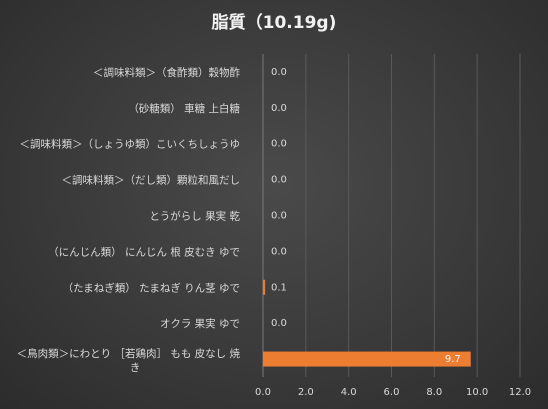 This screenshot has width=548, height=409. What do you see at coordinates (477, 392) in the screenshot?
I see `x-tick-label: 10.0` at bounding box center [477, 392].